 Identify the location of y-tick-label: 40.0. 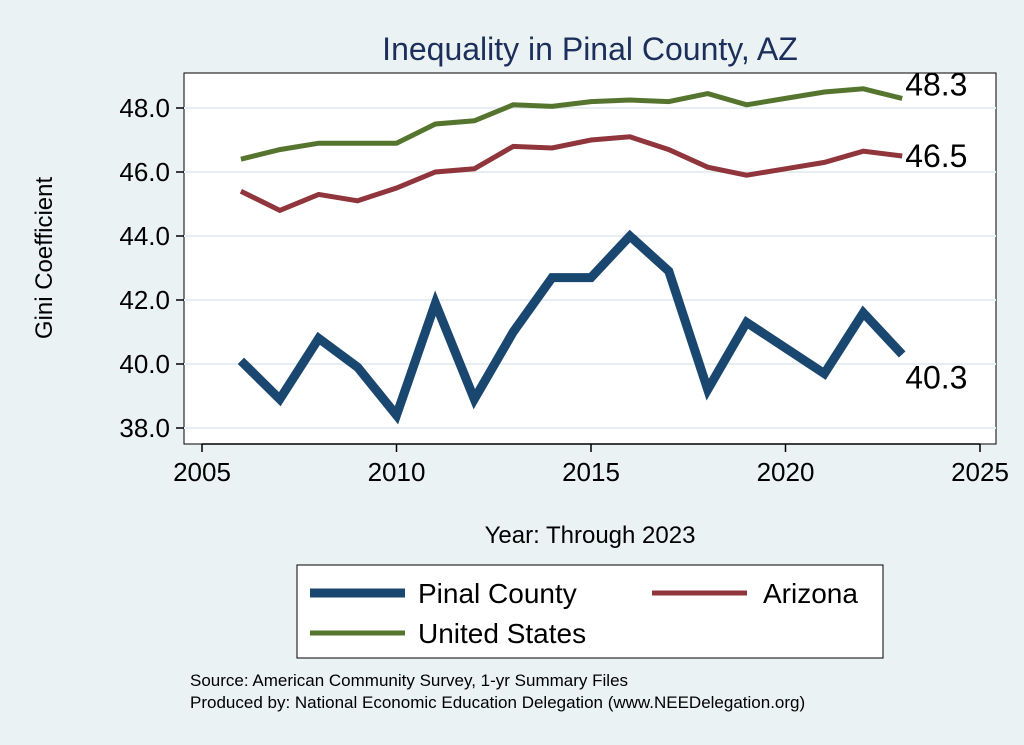
(144, 364).